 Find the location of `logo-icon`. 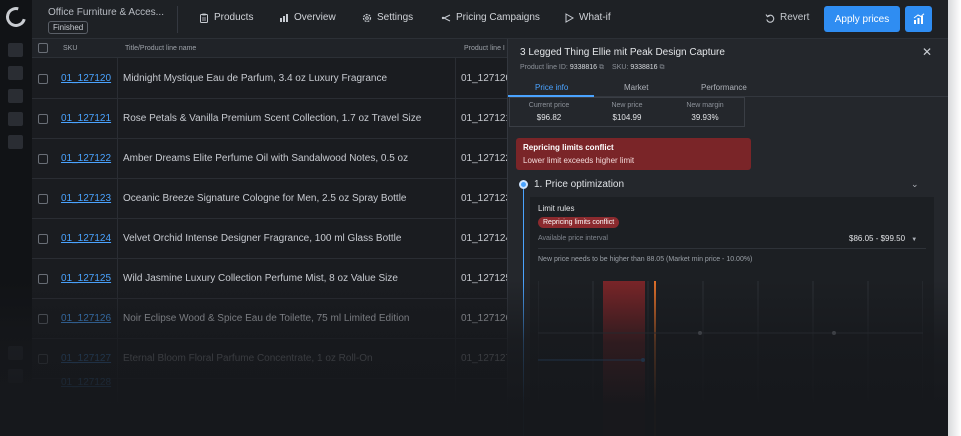

logo-icon is located at coordinates (16, 17).